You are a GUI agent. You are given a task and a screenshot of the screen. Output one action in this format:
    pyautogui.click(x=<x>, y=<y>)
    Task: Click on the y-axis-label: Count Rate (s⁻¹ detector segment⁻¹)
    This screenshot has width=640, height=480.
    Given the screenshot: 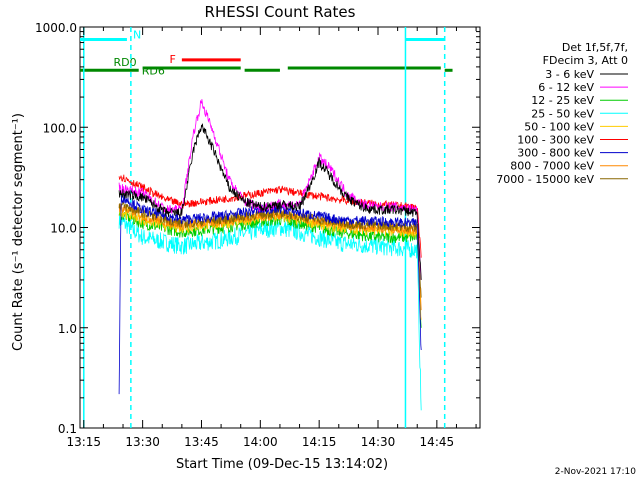 What is the action you would take?
    pyautogui.click(x=18, y=232)
    